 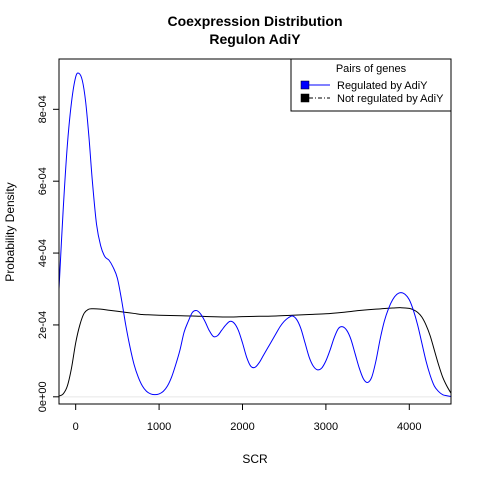 What do you see at coordinates (255, 39) in the screenshot?
I see `chart-subtitle: Regulon AdiY` at bounding box center [255, 39].